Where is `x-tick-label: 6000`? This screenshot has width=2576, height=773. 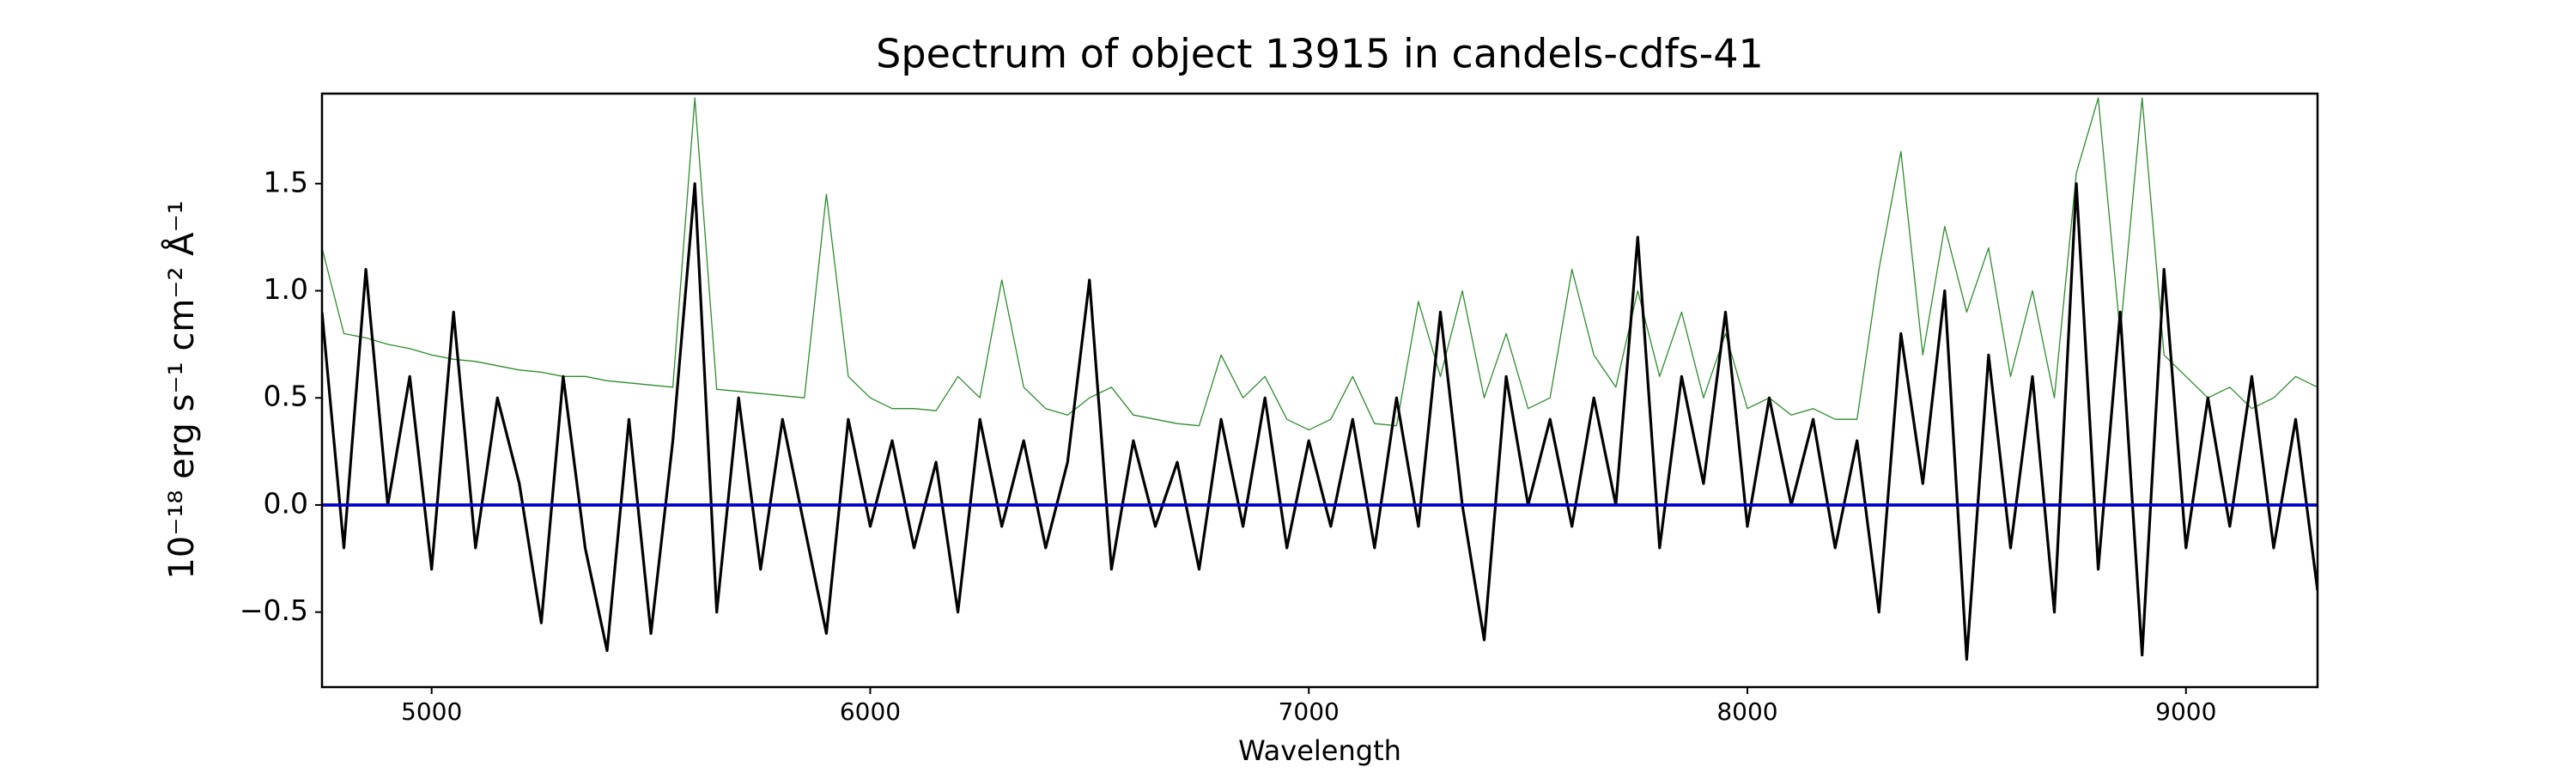 x-tick-label: 6000 is located at coordinates (870, 711).